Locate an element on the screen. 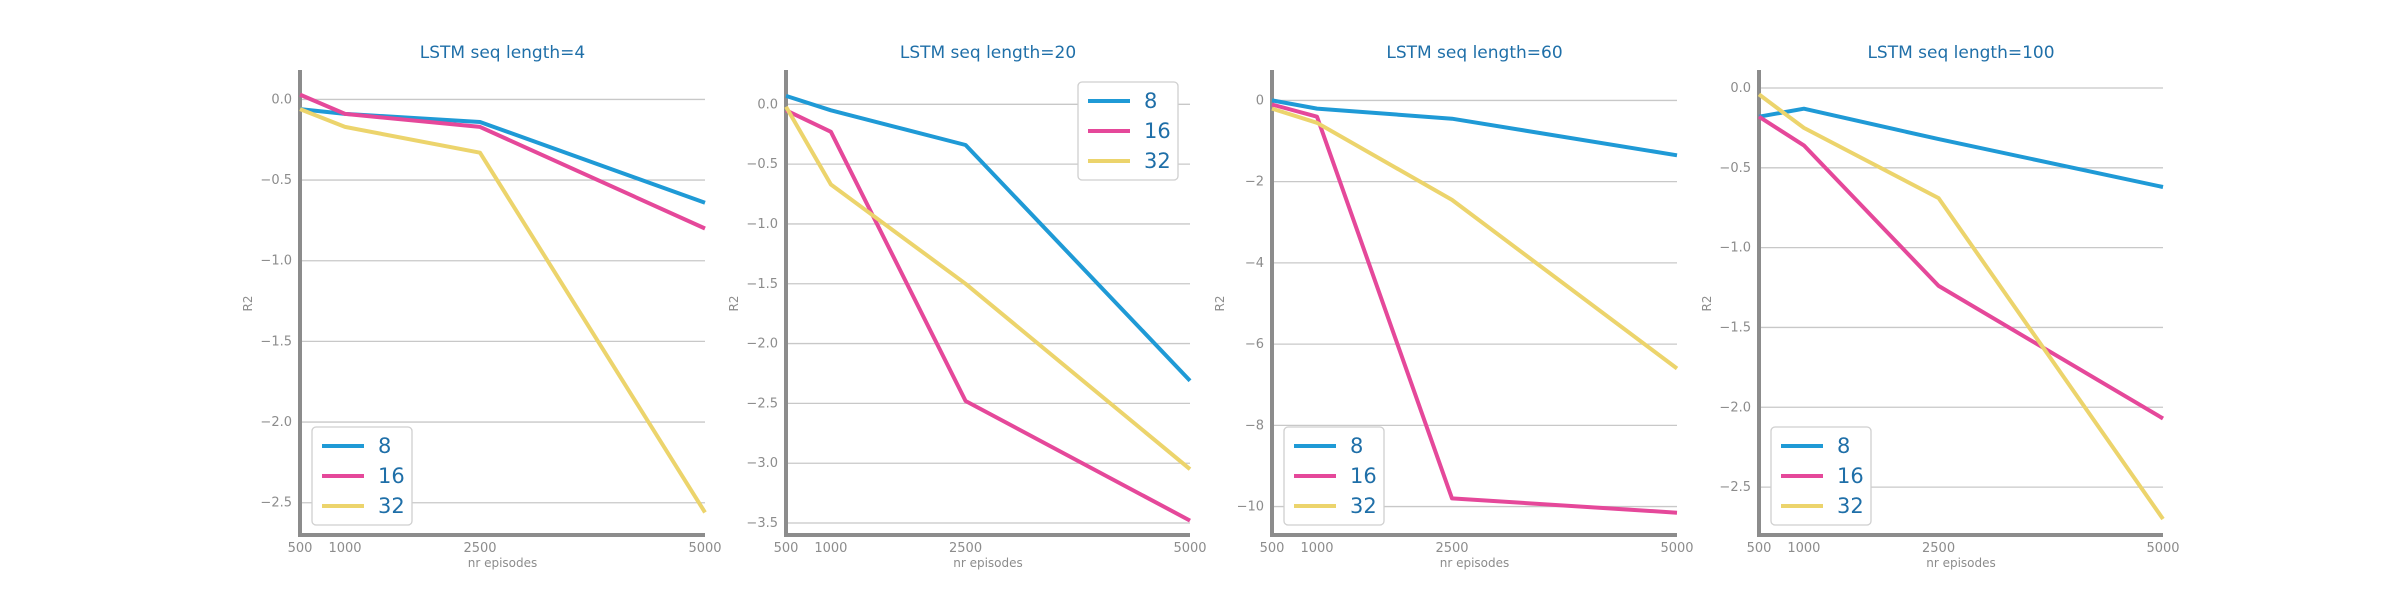 This screenshot has height=600, width=2400. chart-title: LSTM seq length=100 is located at coordinates (1960, 53).